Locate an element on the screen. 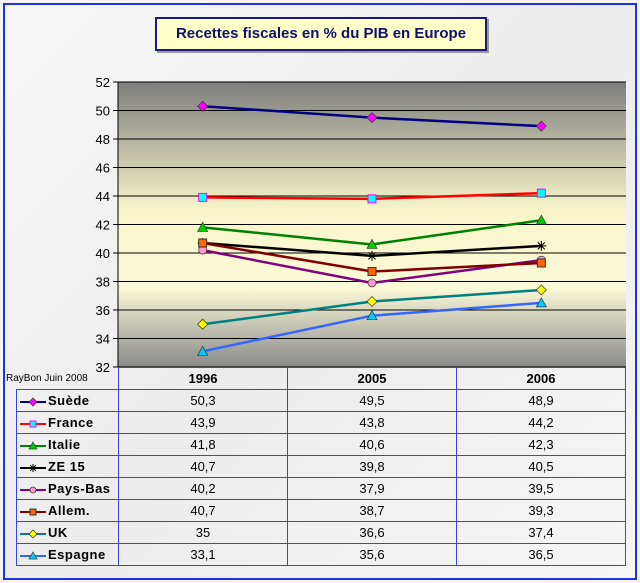  series-UK is located at coordinates (372, 307).